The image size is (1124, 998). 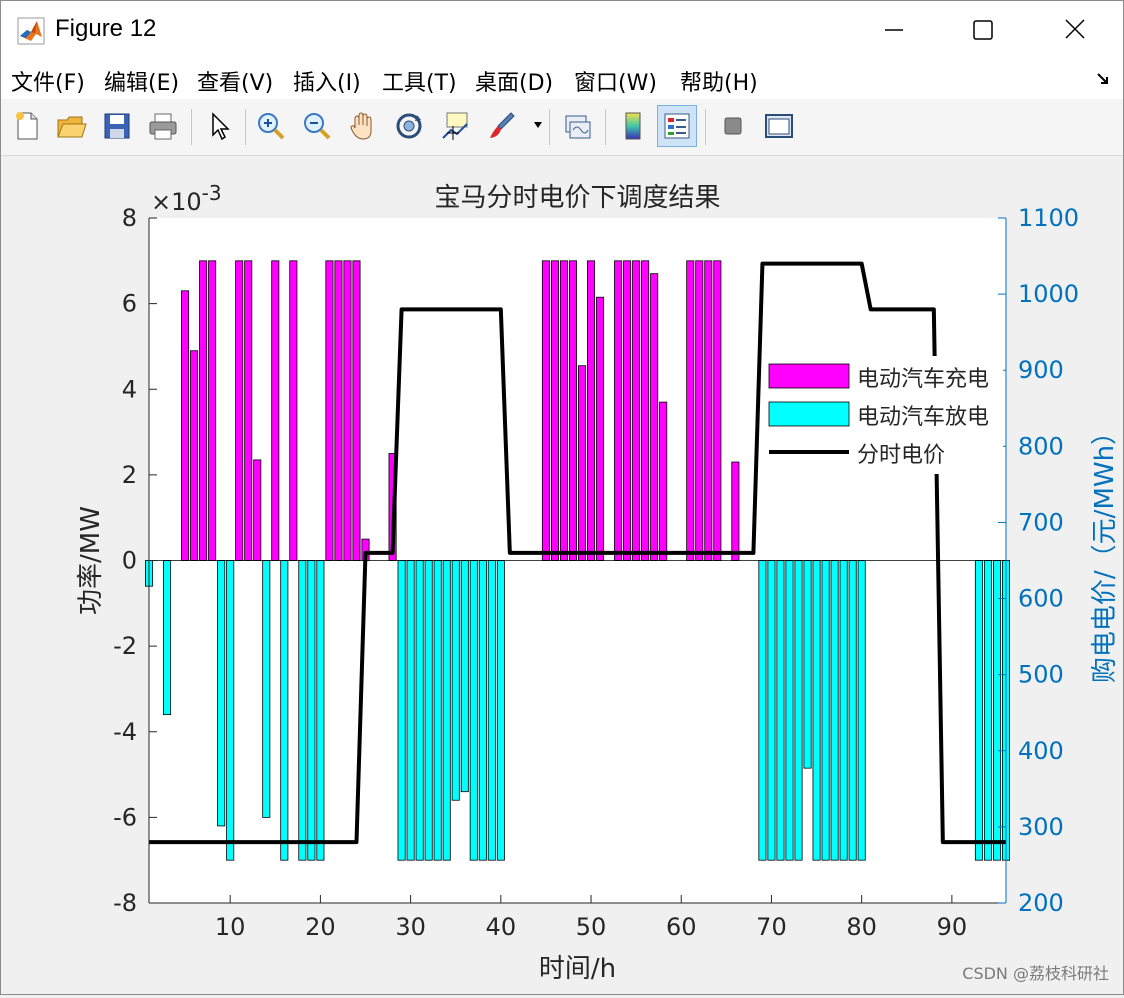 What do you see at coordinates (410, 927) in the screenshot?
I see `x-tick-label: 30` at bounding box center [410, 927].